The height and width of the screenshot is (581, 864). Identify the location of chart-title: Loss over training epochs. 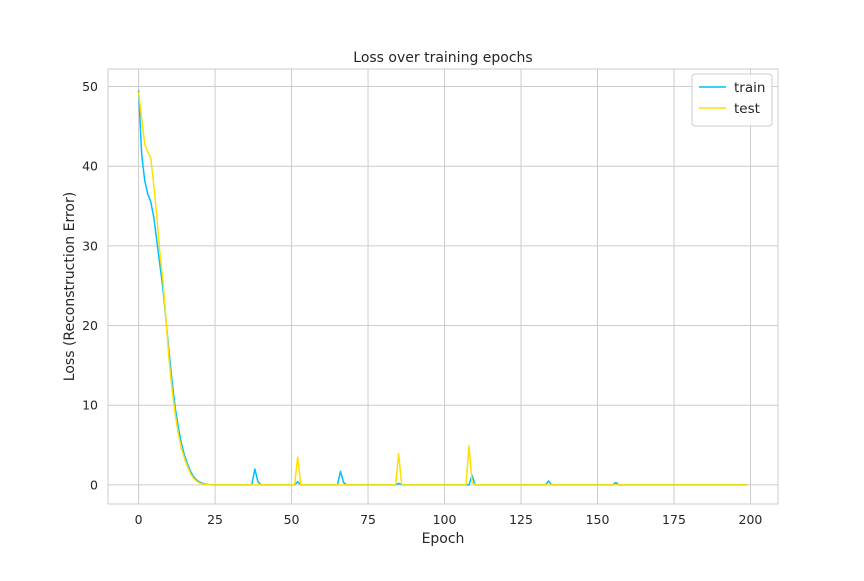
(442, 58).